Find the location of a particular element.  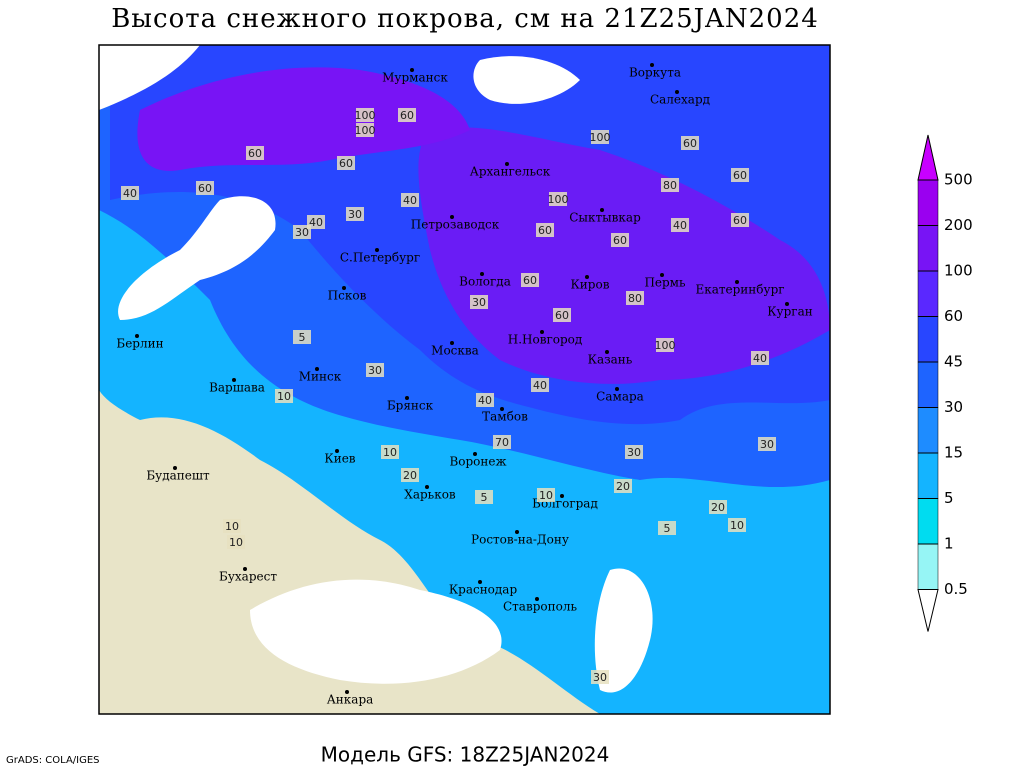

snow-scandinavia is located at coordinates (304, 119).